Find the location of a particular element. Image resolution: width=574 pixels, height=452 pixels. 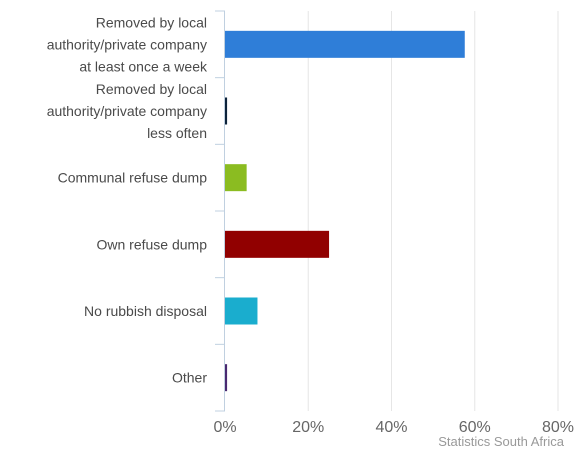

value-tick-labels: 0% 20% 40% 60% 80% is located at coordinates (393, 427).